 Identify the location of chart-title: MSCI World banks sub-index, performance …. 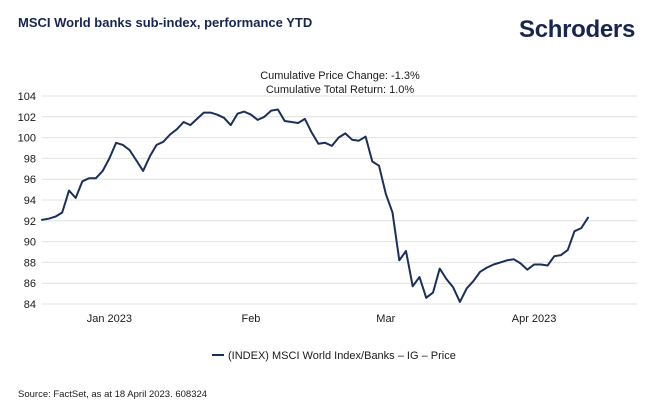
(165, 22).